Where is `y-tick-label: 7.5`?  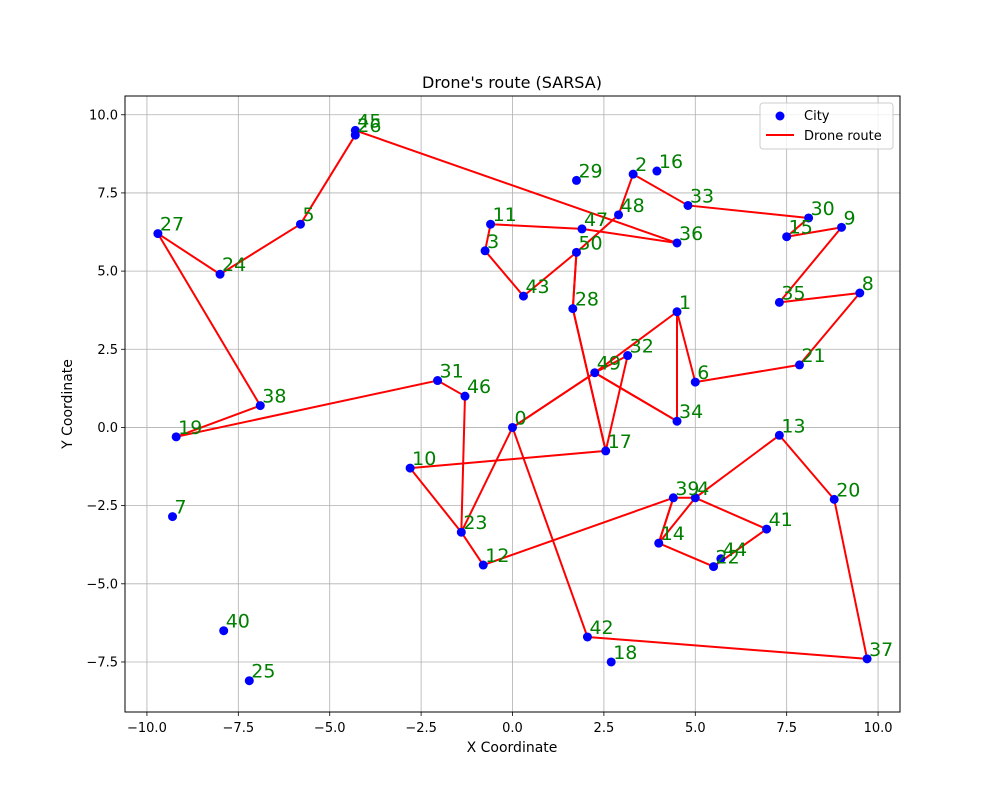
y-tick-label: 7.5 is located at coordinates (107, 193).